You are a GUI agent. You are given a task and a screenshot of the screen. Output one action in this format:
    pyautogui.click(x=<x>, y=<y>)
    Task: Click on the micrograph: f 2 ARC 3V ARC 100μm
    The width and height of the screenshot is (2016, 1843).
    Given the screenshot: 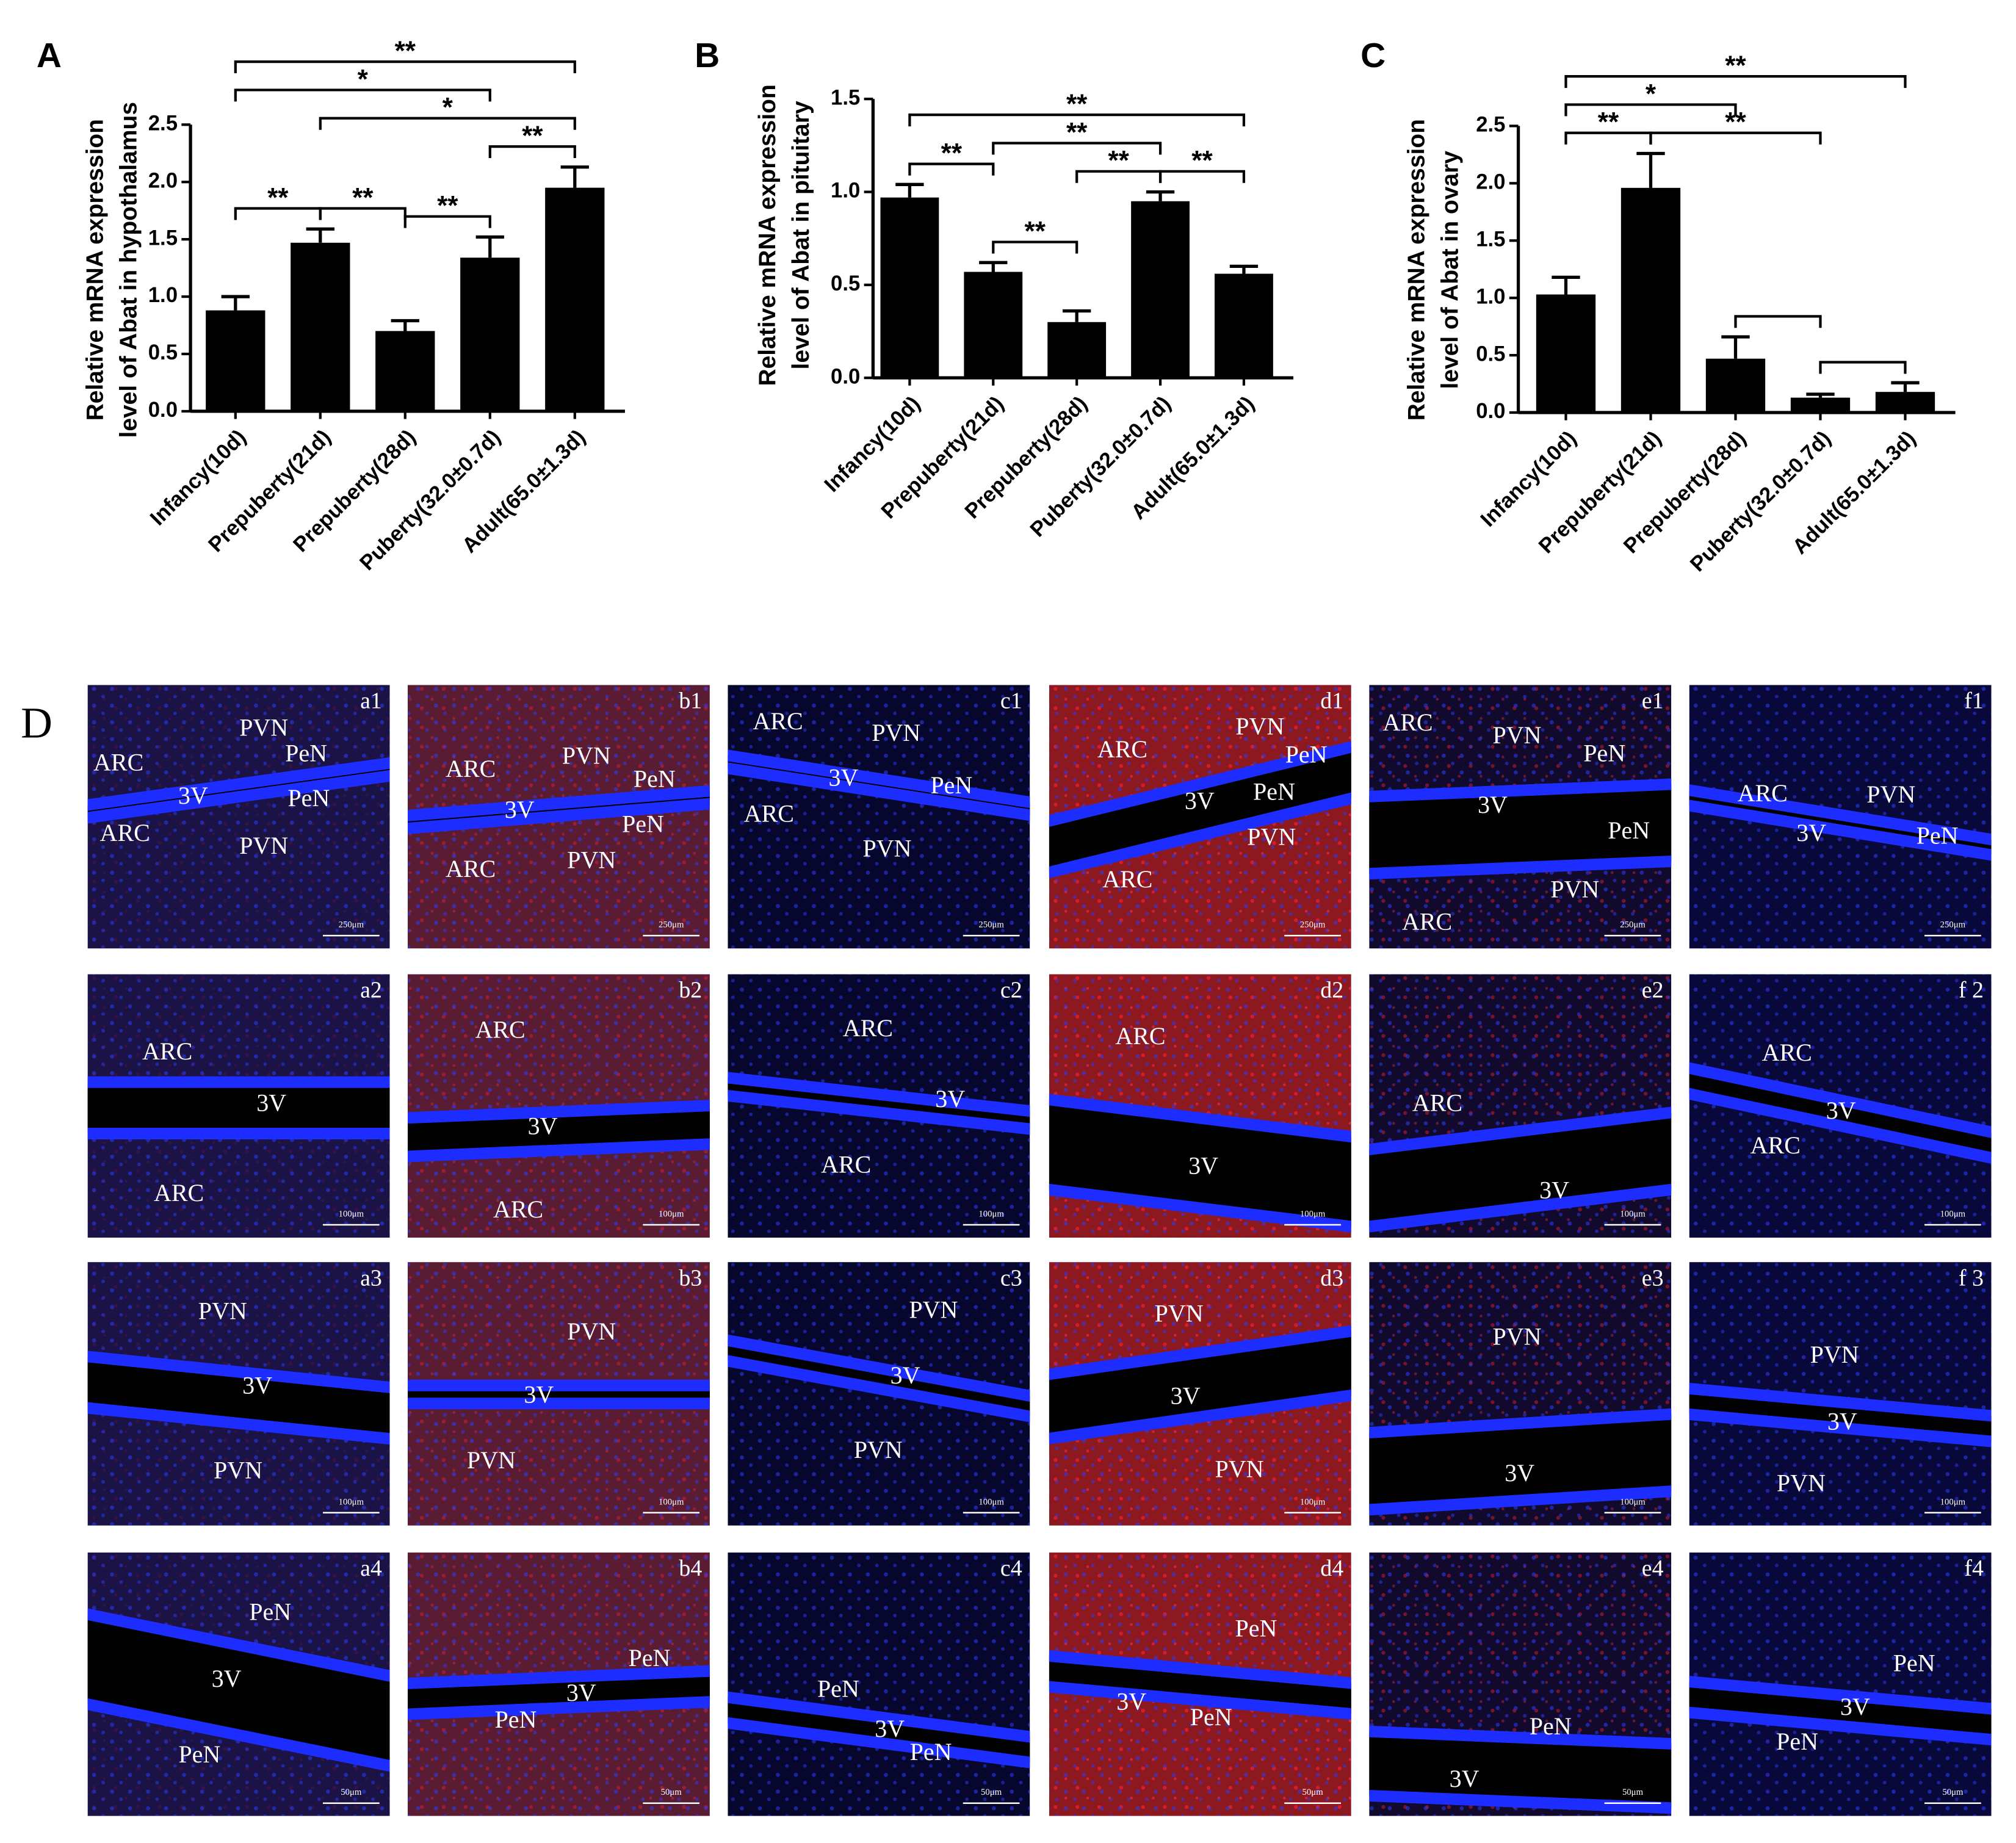 What is the action you would take?
    pyautogui.click(x=1841, y=1106)
    